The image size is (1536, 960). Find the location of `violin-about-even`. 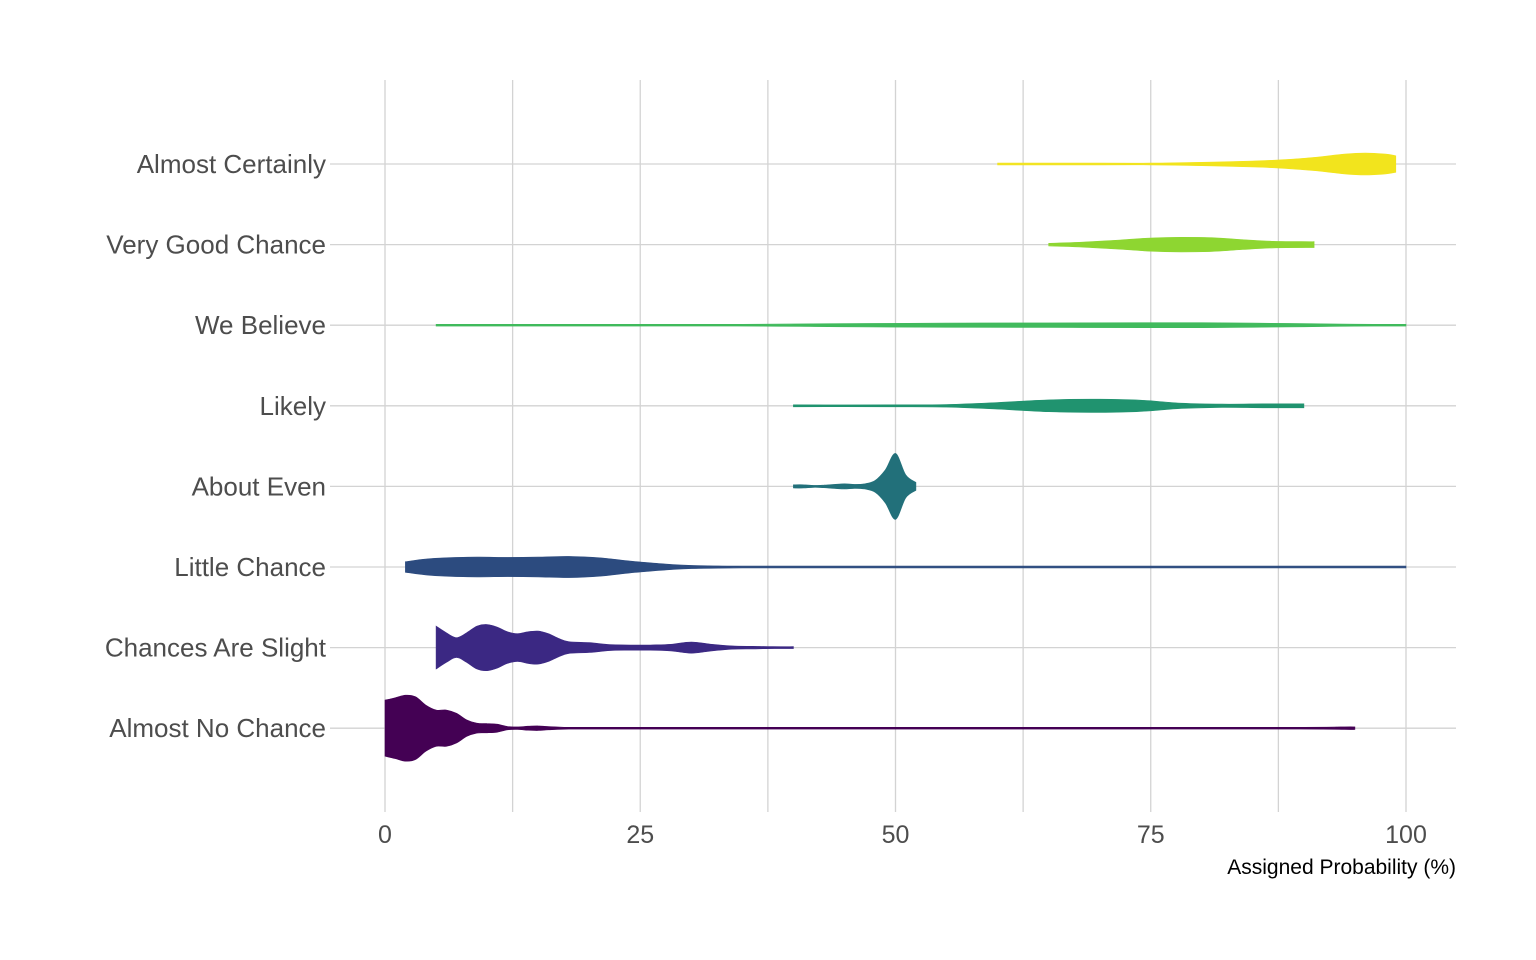

violin-about-even is located at coordinates (855, 486).